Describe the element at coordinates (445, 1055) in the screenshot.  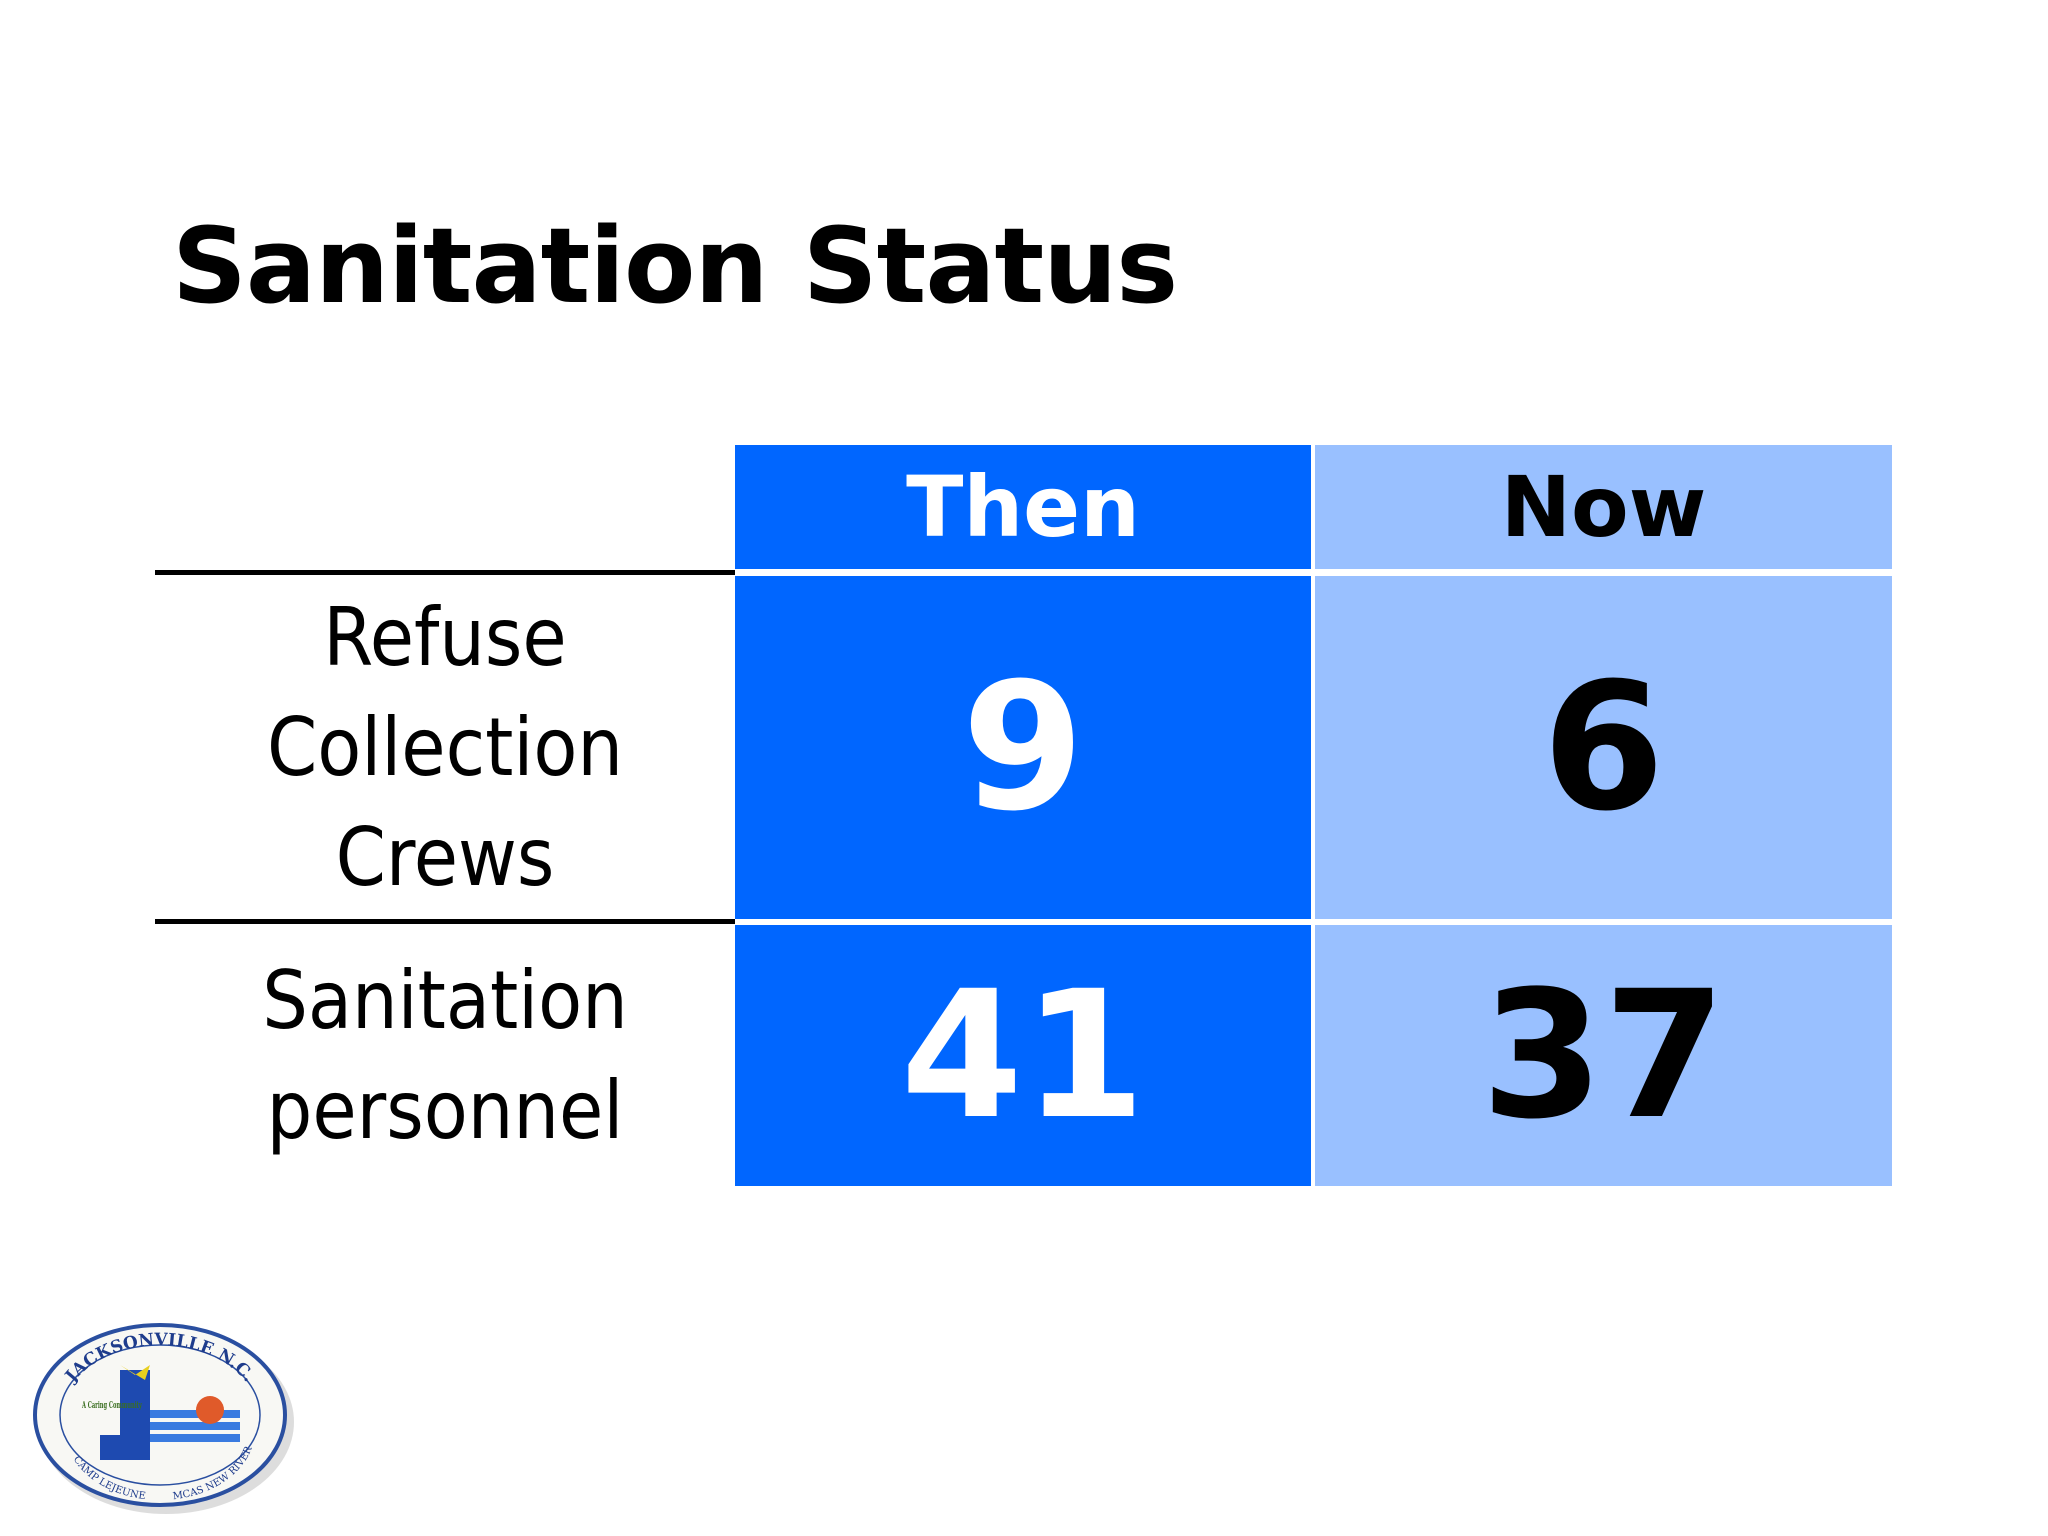
I see `row-label: Sanitation personnel` at that location.